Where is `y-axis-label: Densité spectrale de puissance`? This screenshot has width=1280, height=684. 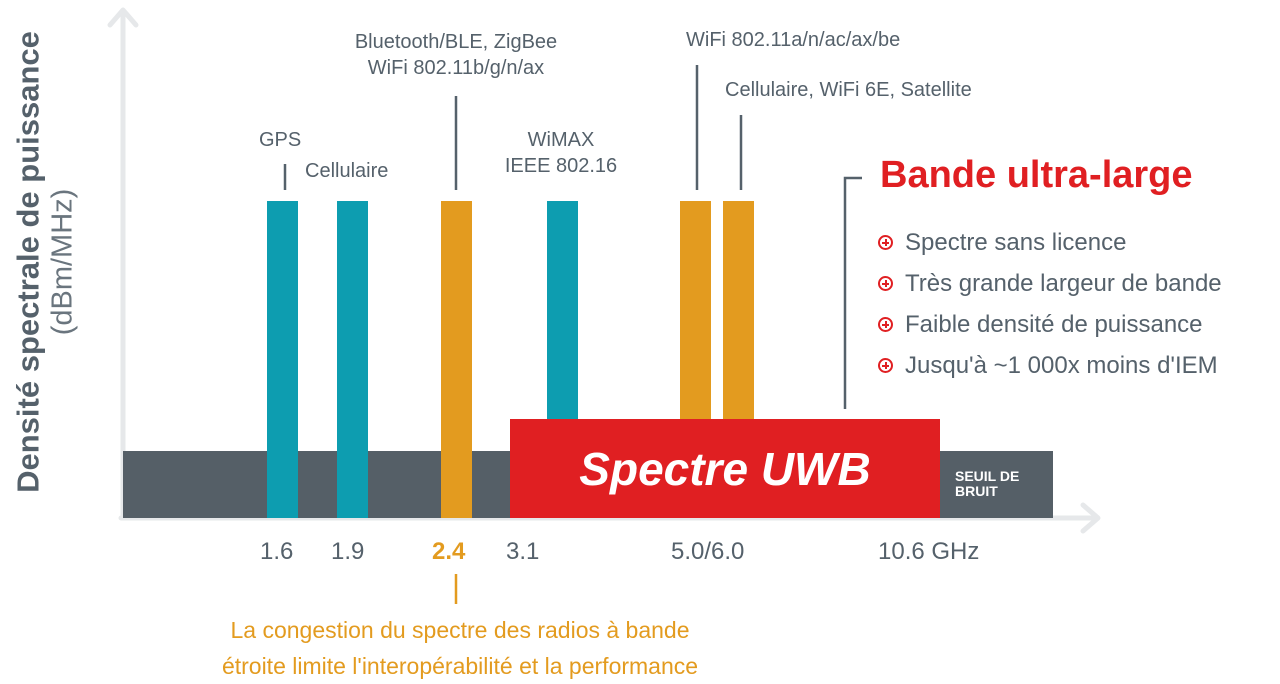 y-axis-label: Densité spectrale de puissance is located at coordinates (28, 262).